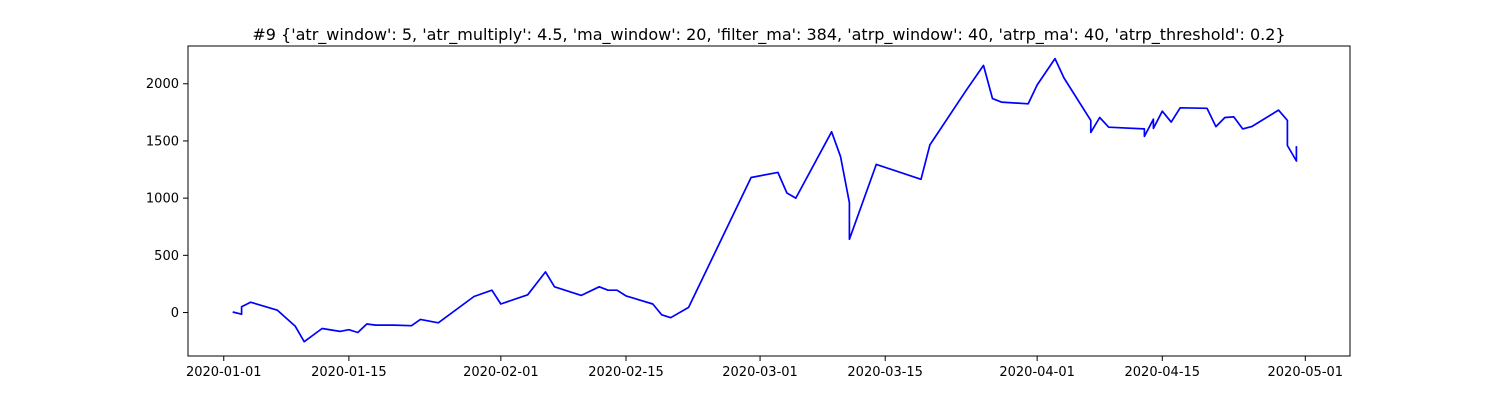  Describe the element at coordinates (1163, 372) in the screenshot. I see `x-tick-label: 2020-04-15` at that location.